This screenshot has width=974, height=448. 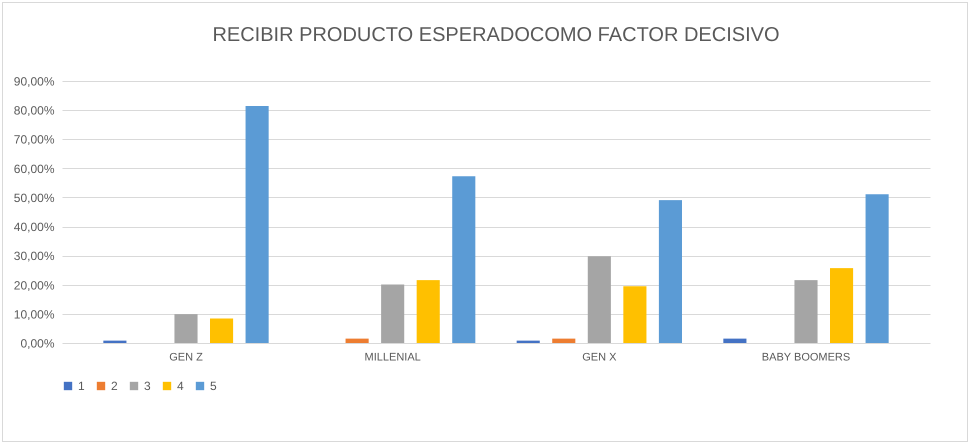 What do you see at coordinates (37, 343) in the screenshot?
I see `y-tick-label: 0,00%` at bounding box center [37, 343].